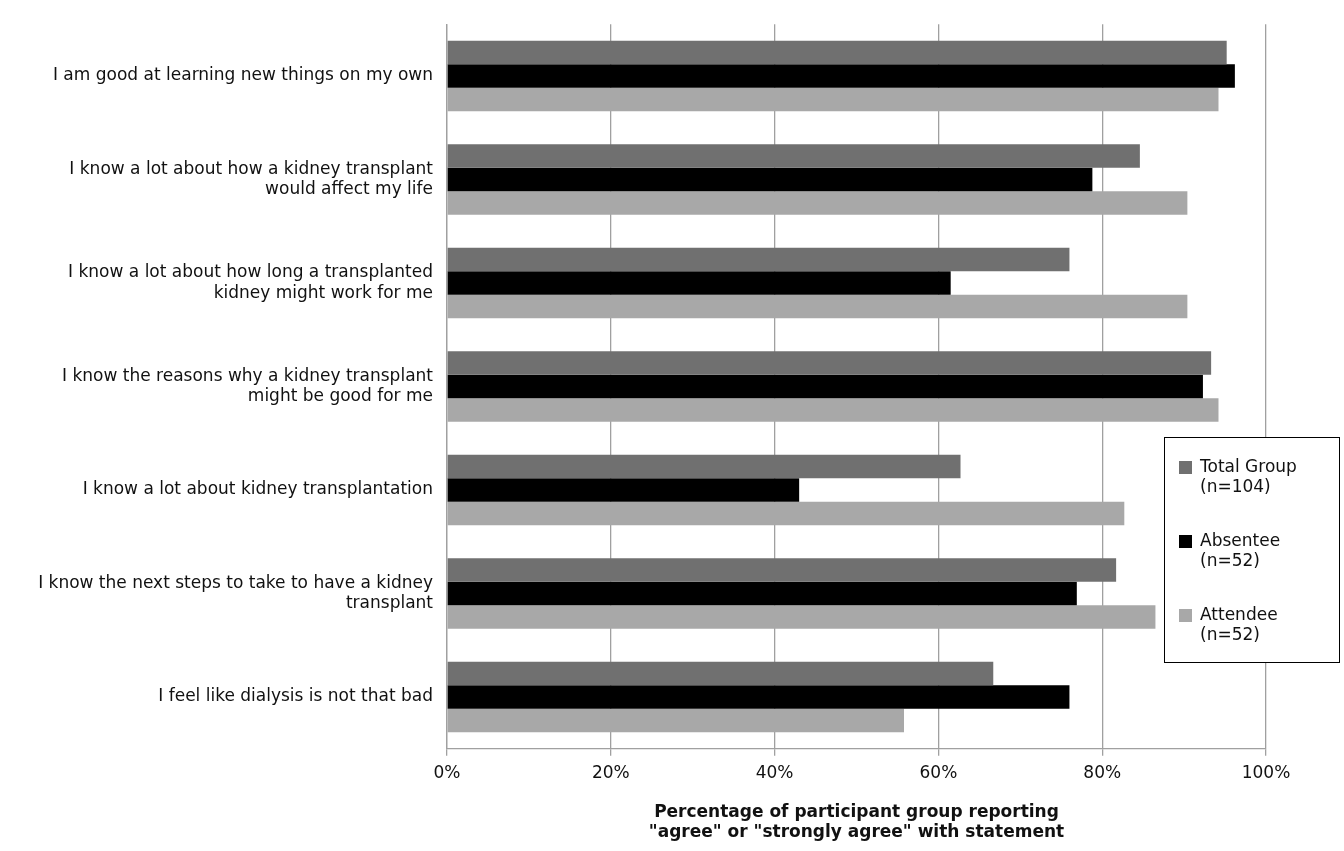 This screenshot has height=851, width=1344. What do you see at coordinates (257, 488) in the screenshot?
I see `y-tick-label: I know a lot about kidney transplantation` at bounding box center [257, 488].